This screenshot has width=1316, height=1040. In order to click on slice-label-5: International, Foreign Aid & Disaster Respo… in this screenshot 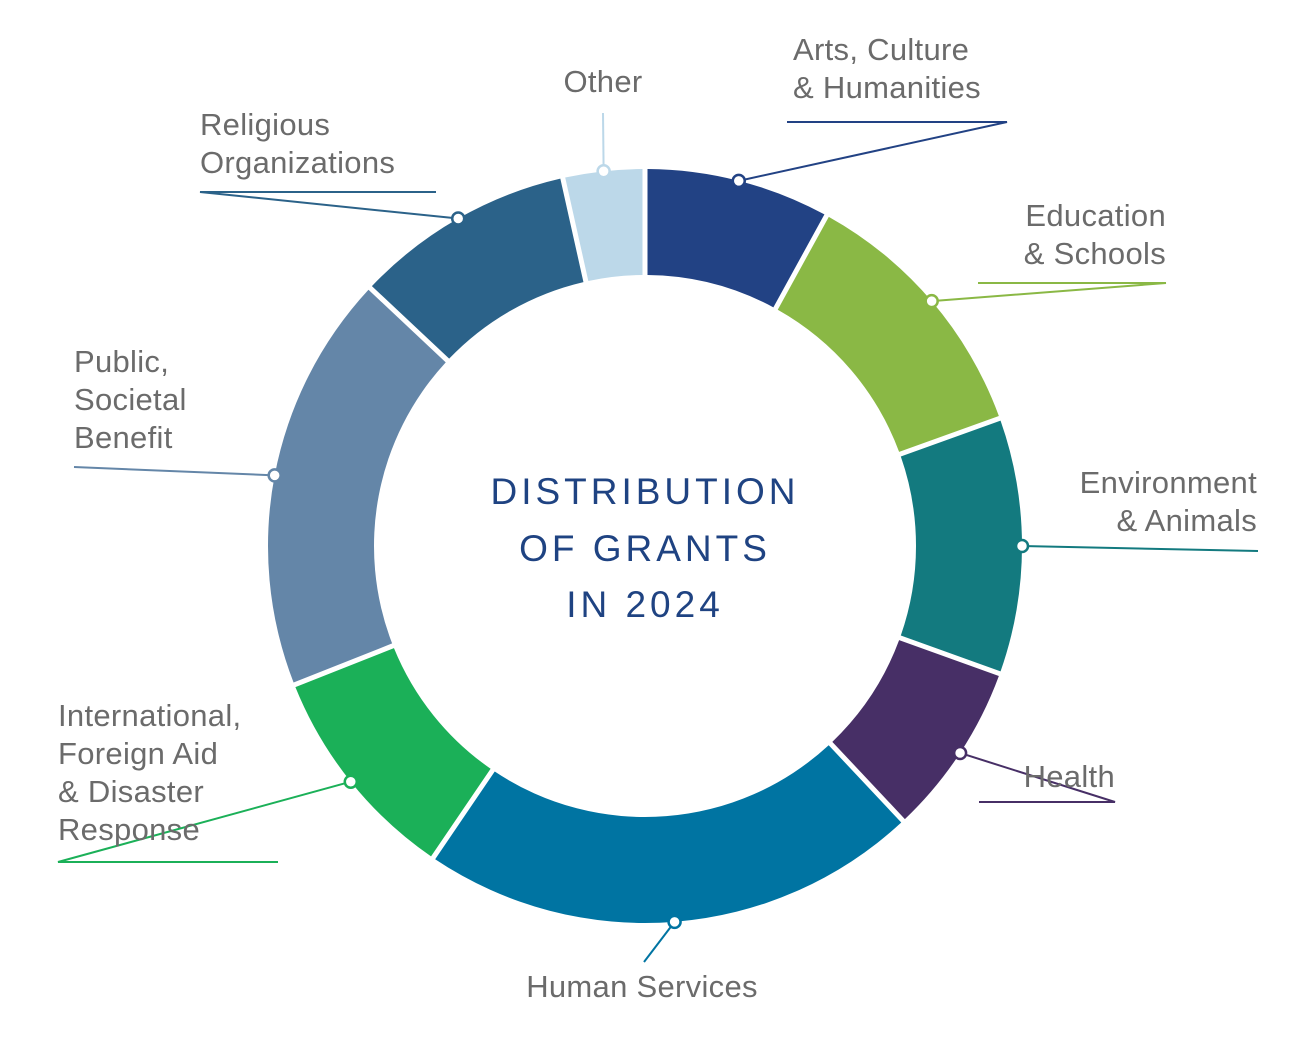, I will do `click(149, 772)`.